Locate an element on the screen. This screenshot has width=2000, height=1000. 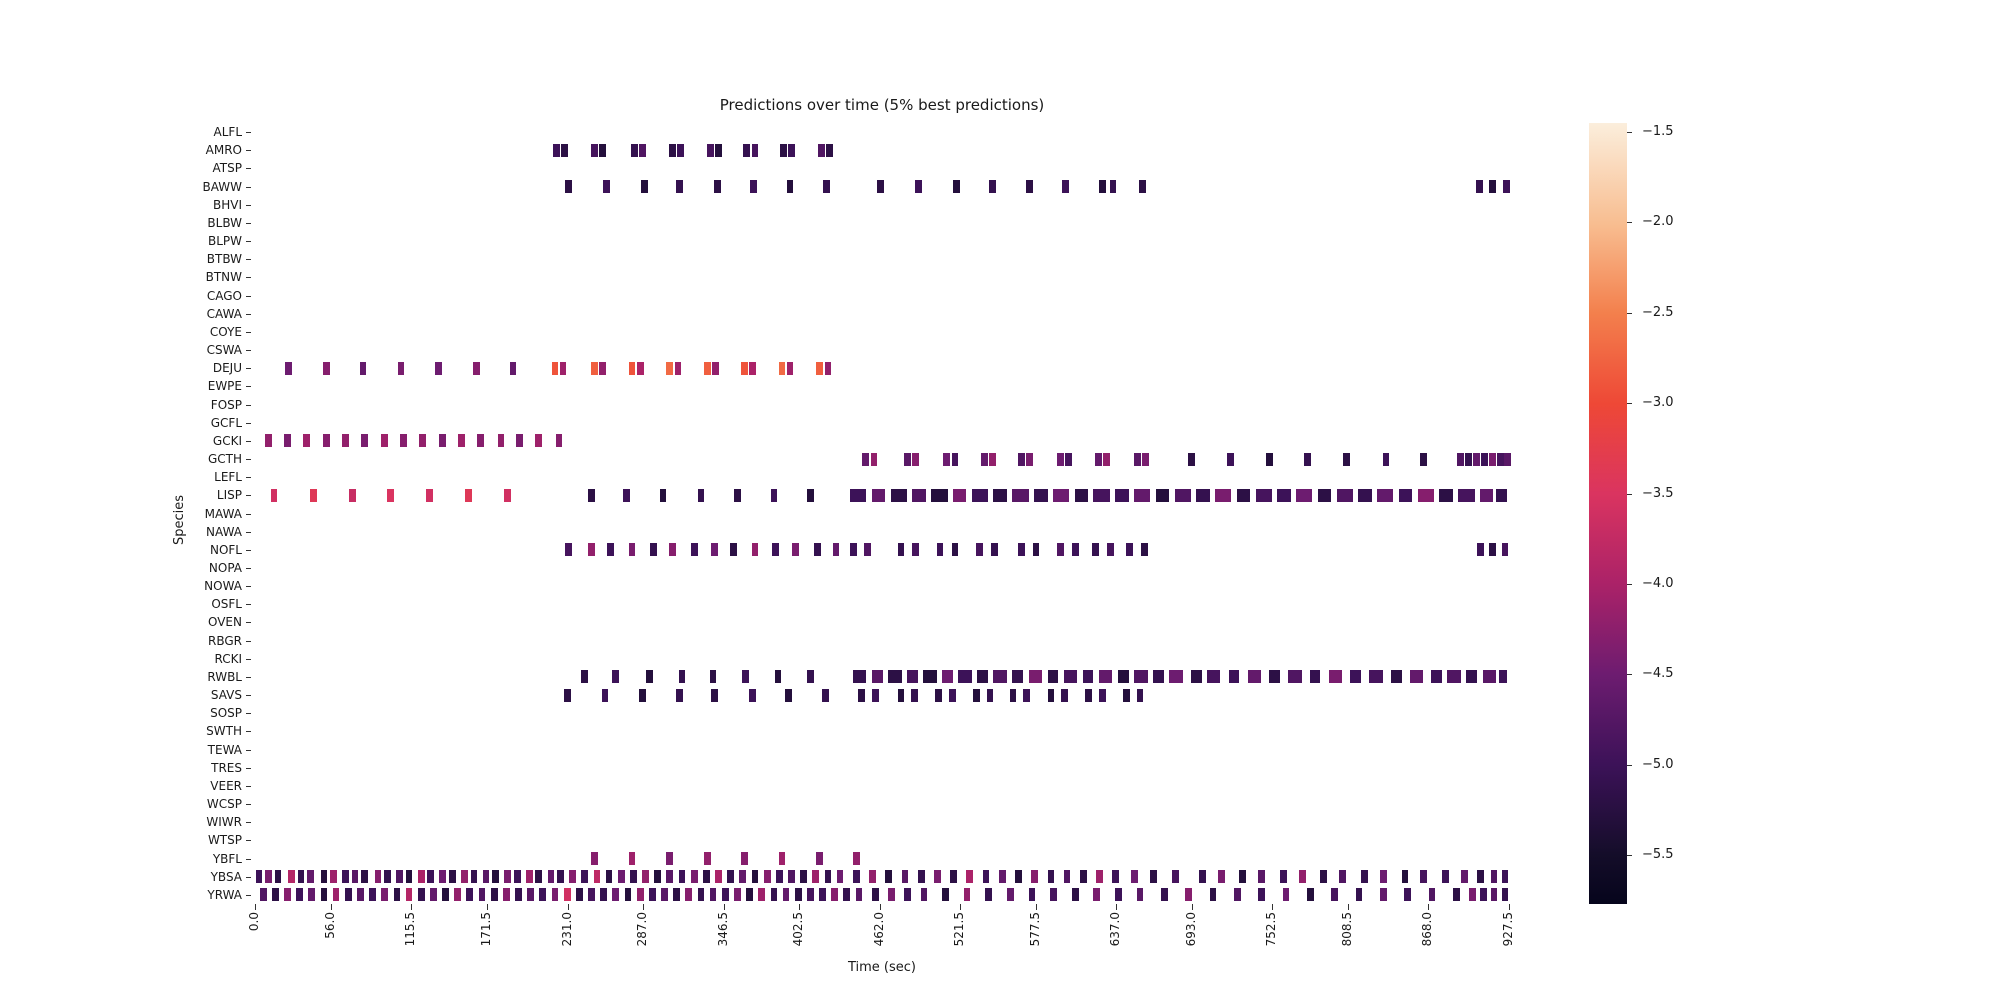
species-tick-label-SWTH: SWTH is located at coordinates (224, 731).